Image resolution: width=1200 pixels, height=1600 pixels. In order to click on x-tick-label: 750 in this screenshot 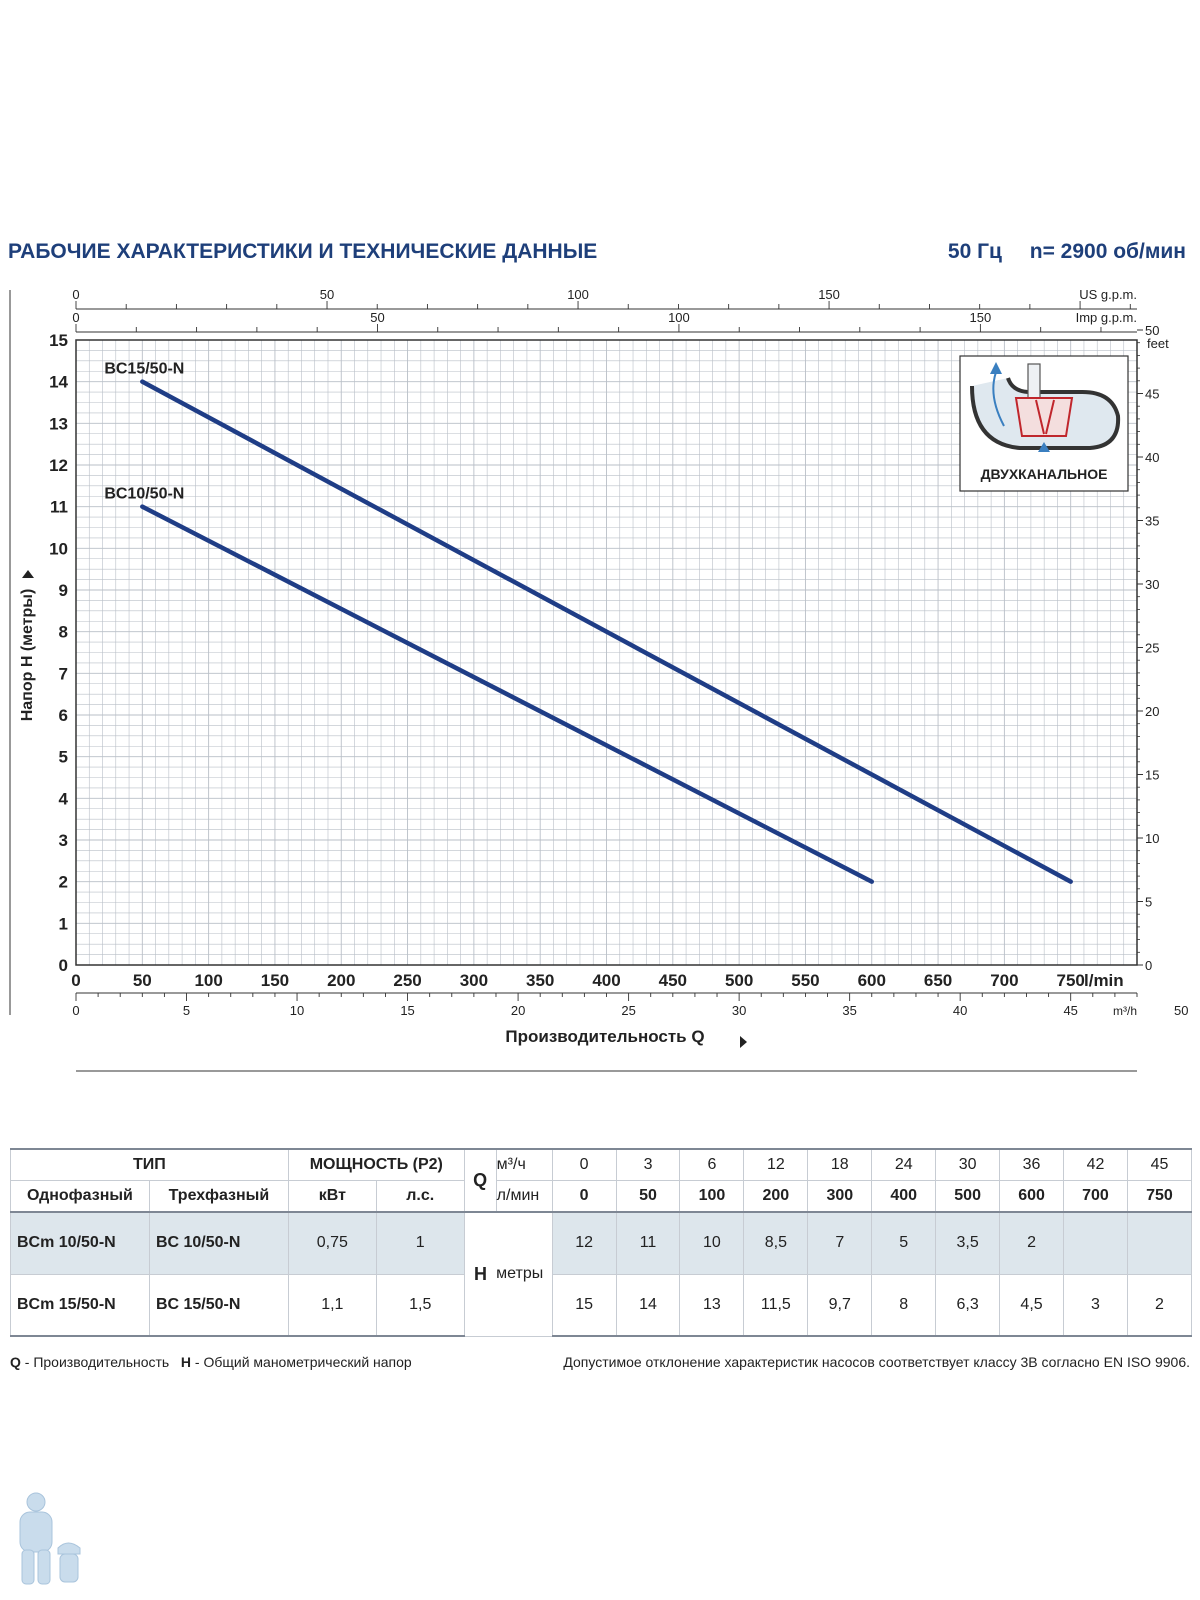, I will do `click(1071, 980)`.